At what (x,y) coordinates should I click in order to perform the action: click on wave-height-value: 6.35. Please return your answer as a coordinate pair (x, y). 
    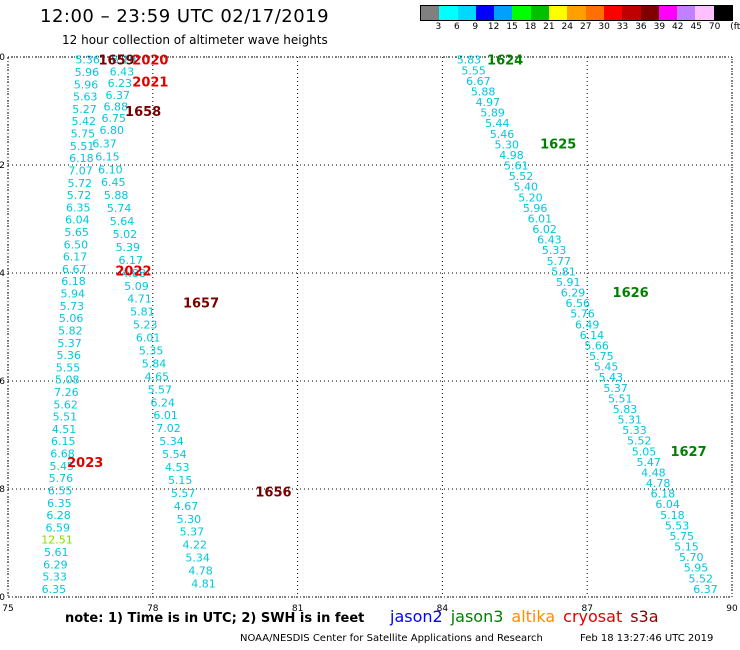
    Looking at the image, I should click on (78, 207).